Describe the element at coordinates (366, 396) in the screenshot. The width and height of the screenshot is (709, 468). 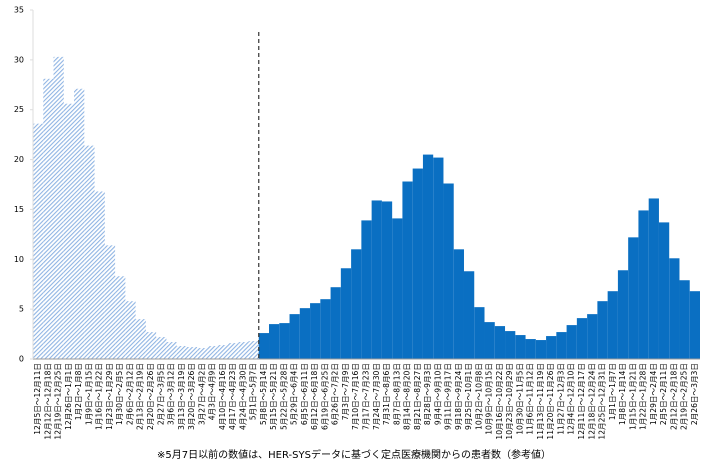
I see `x-tick-label: 7月17日～7月23日` at that location.